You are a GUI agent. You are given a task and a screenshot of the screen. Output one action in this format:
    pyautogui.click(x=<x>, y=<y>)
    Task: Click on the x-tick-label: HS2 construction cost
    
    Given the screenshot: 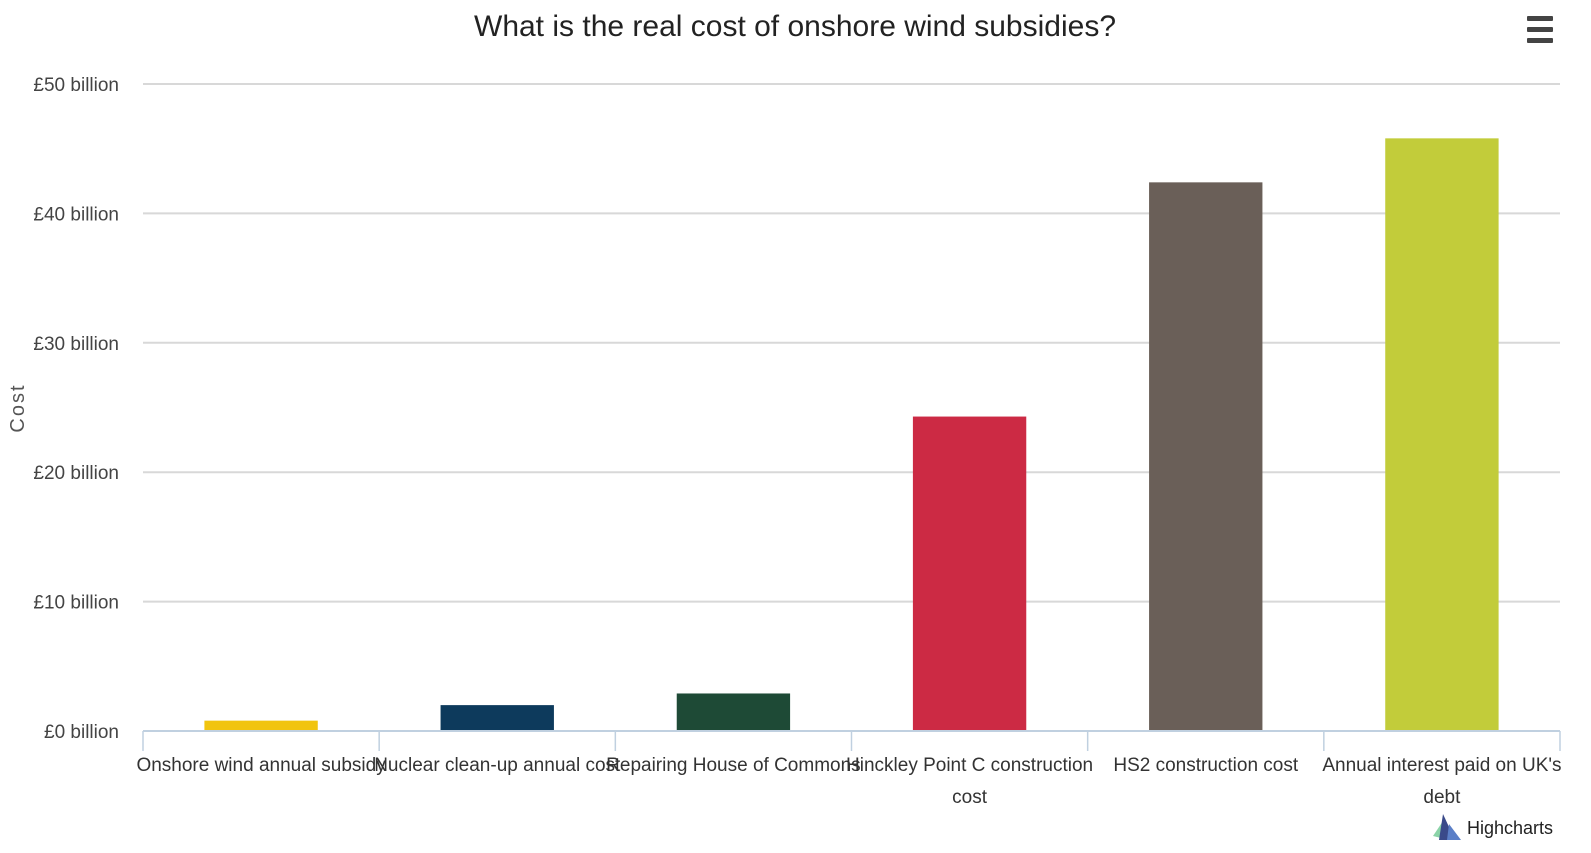 What is the action you would take?
    pyautogui.click(x=1206, y=765)
    